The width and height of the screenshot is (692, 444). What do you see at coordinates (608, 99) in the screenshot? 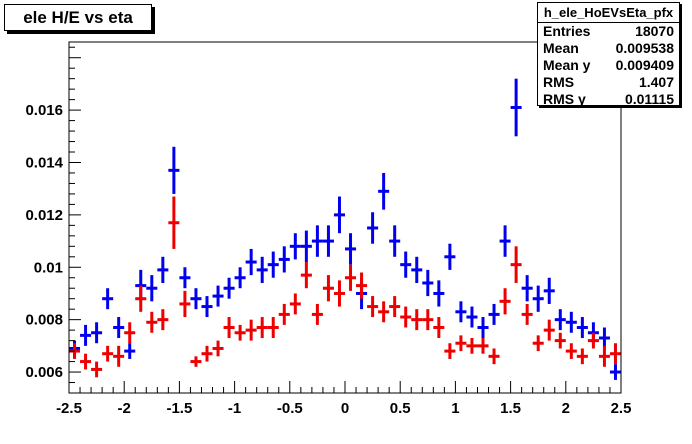
I see `stats-row-rms-y: RMS y 0.01115` at bounding box center [608, 99].